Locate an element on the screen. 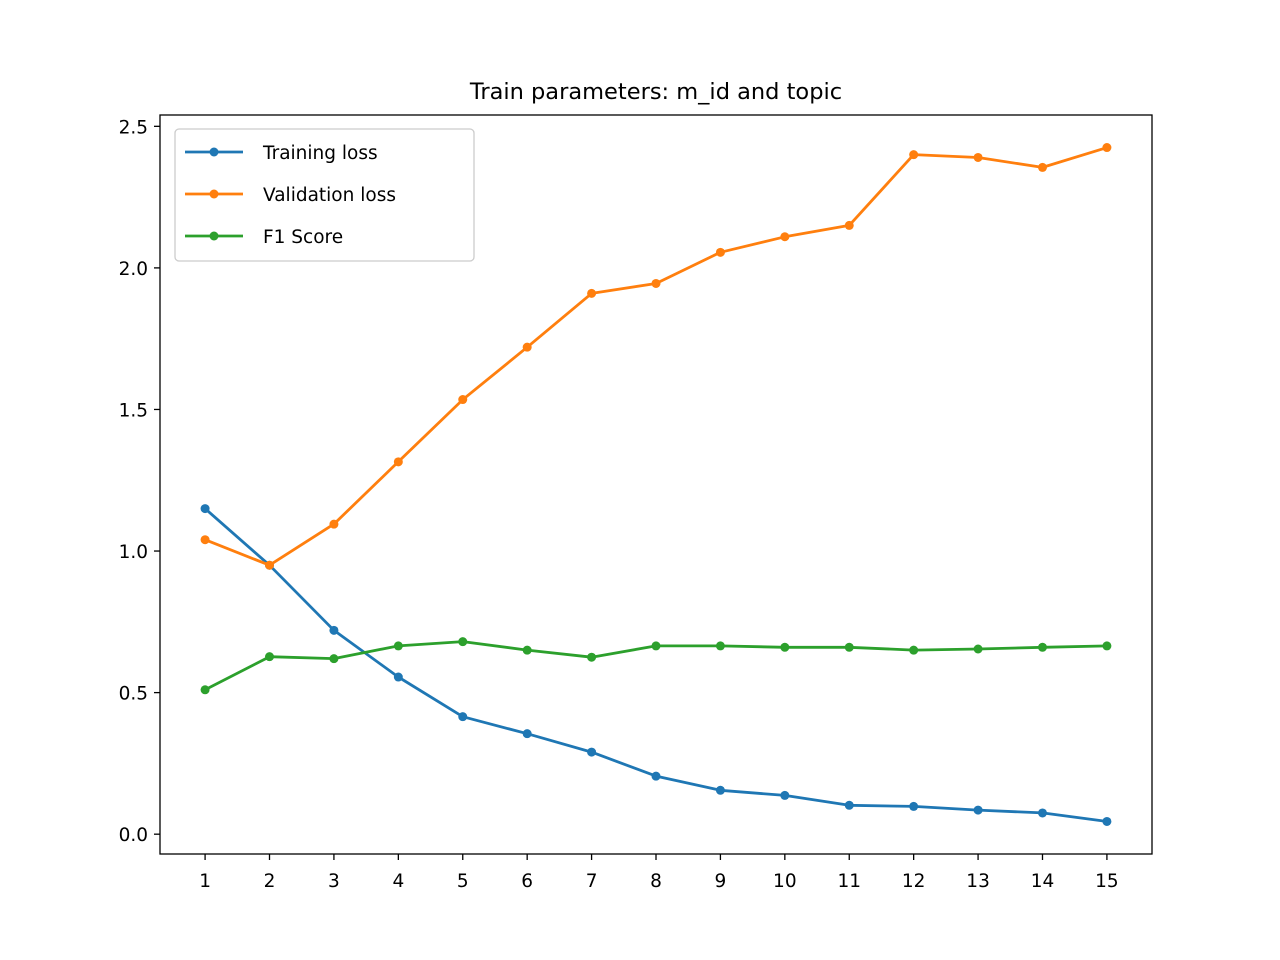  x-tick-label: 9 is located at coordinates (721, 881).